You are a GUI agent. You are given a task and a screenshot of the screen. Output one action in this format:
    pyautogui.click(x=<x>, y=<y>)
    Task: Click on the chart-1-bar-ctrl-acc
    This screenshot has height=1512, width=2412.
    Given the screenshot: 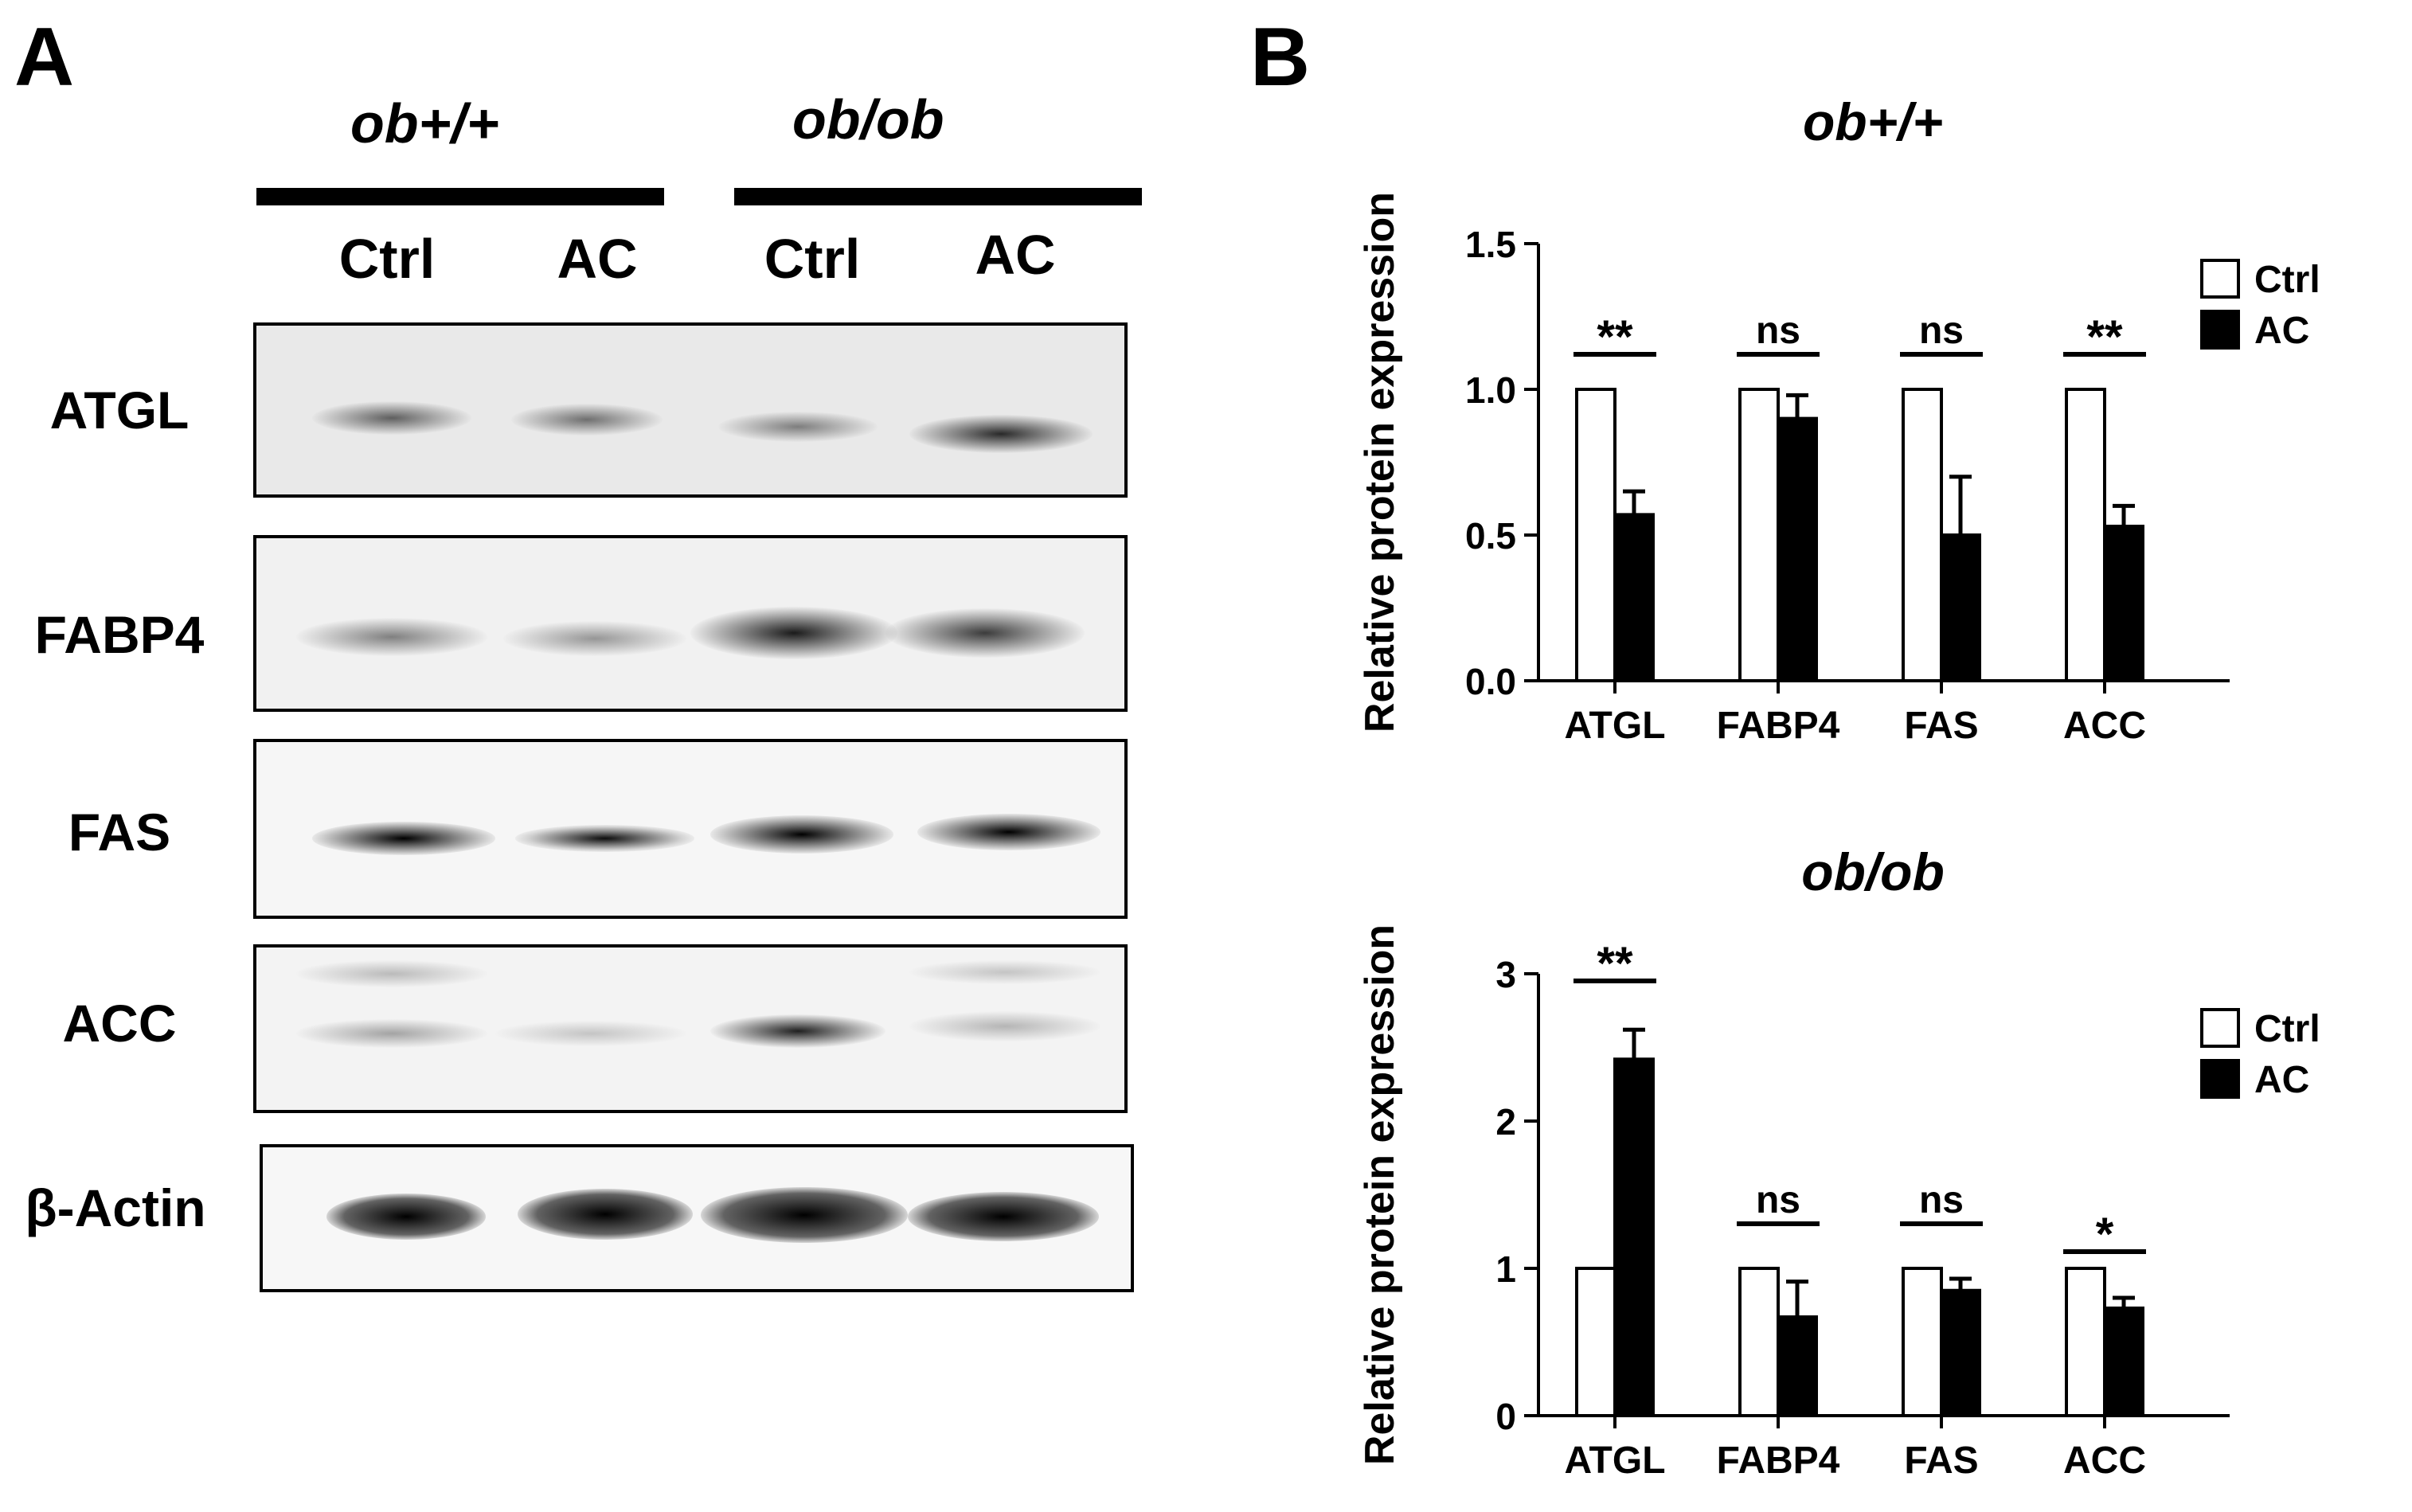 What is the action you would take?
    pyautogui.click(x=2085, y=1342)
    